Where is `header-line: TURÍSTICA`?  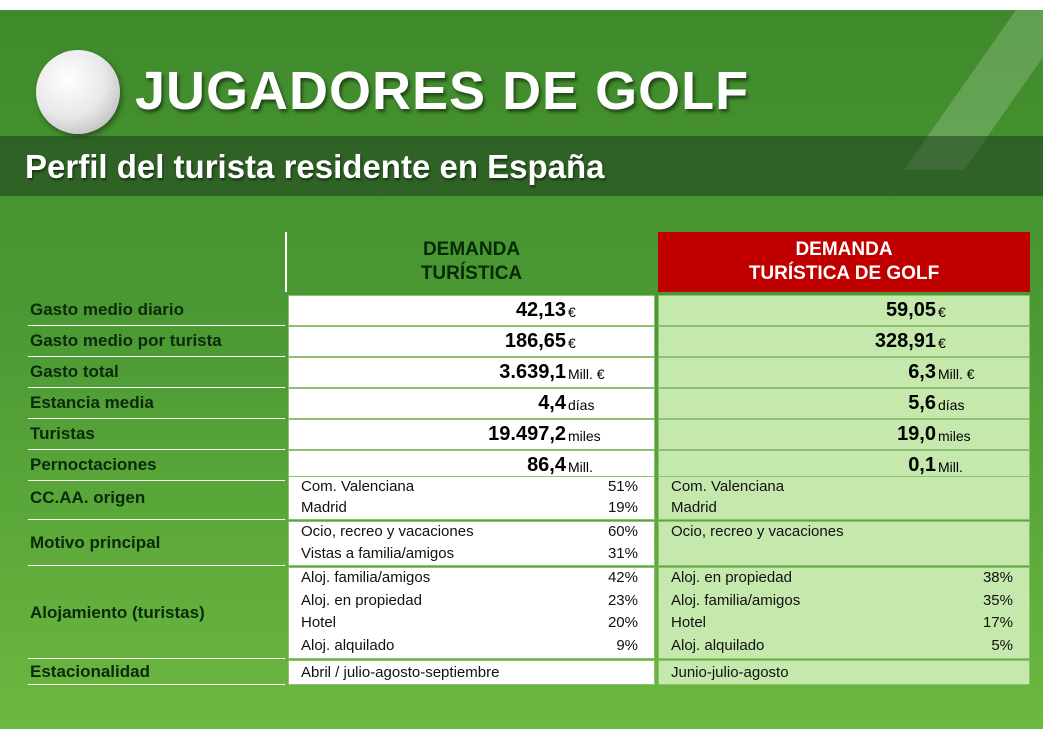
header-line: TURÍSTICA is located at coordinates (471, 273).